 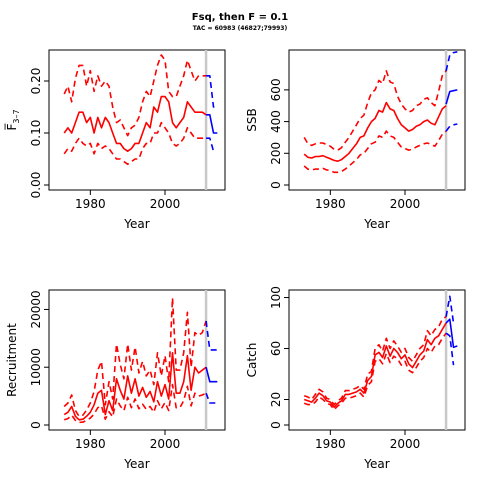 I want to click on y-axis-label-main: Recruitment, so click(x=12, y=360).